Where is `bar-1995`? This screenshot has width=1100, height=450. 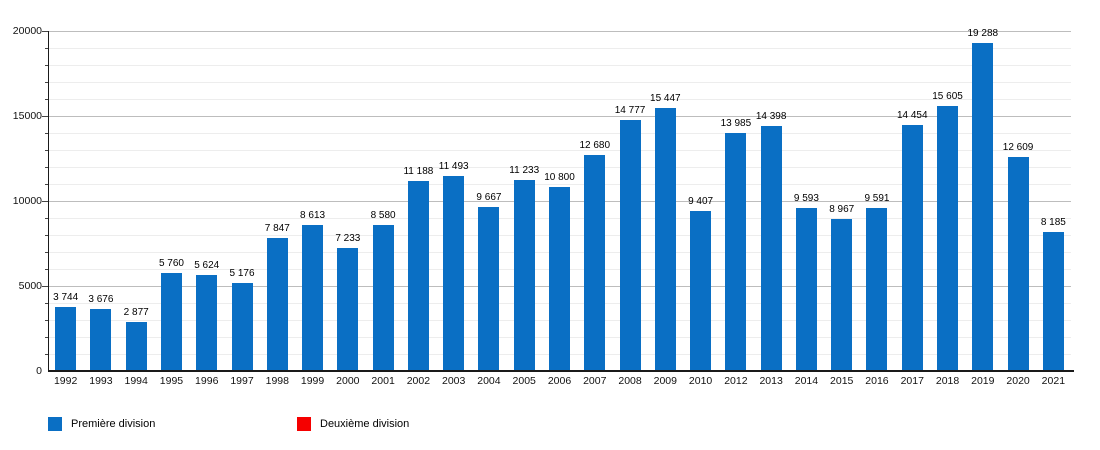
bar-1995 is located at coordinates (171, 322).